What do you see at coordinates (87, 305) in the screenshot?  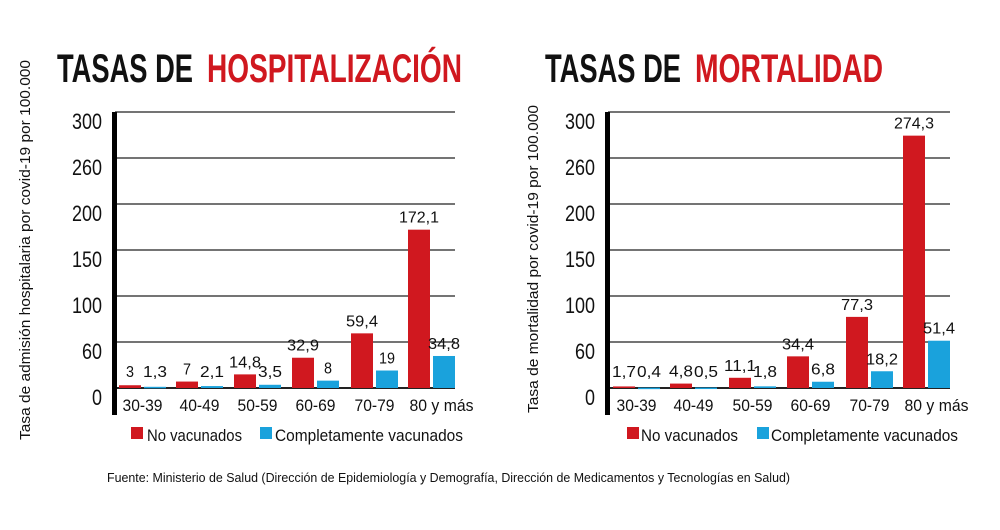 I see `hosp-y-tick-label: 100` at bounding box center [87, 305].